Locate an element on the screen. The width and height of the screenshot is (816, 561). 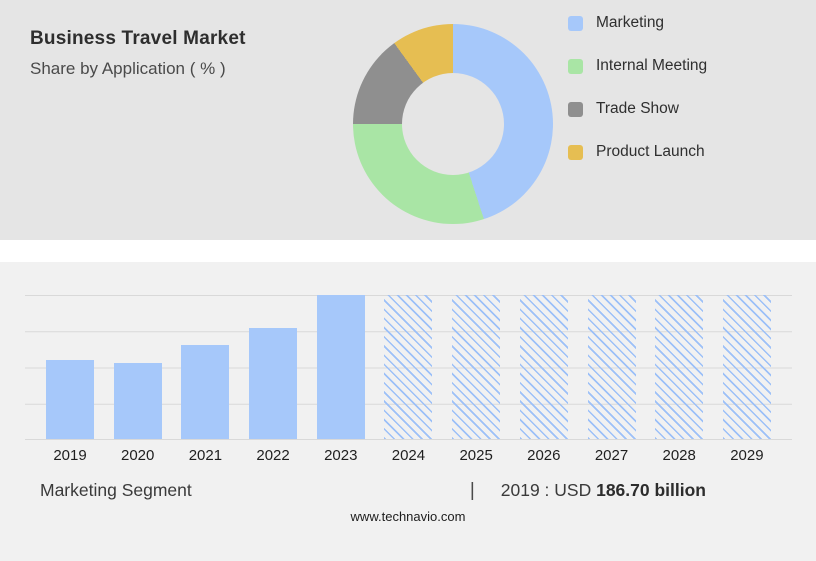
bar-2019 is located at coordinates (70, 399).